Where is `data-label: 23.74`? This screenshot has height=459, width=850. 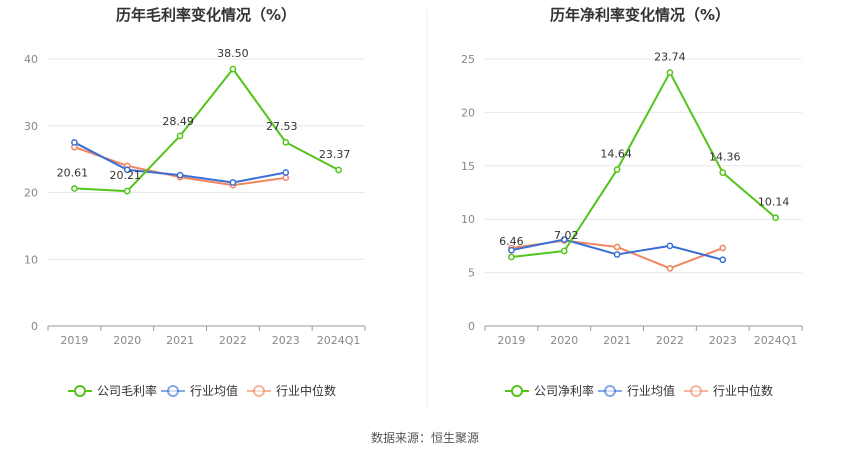
data-label: 23.74 is located at coordinates (670, 56).